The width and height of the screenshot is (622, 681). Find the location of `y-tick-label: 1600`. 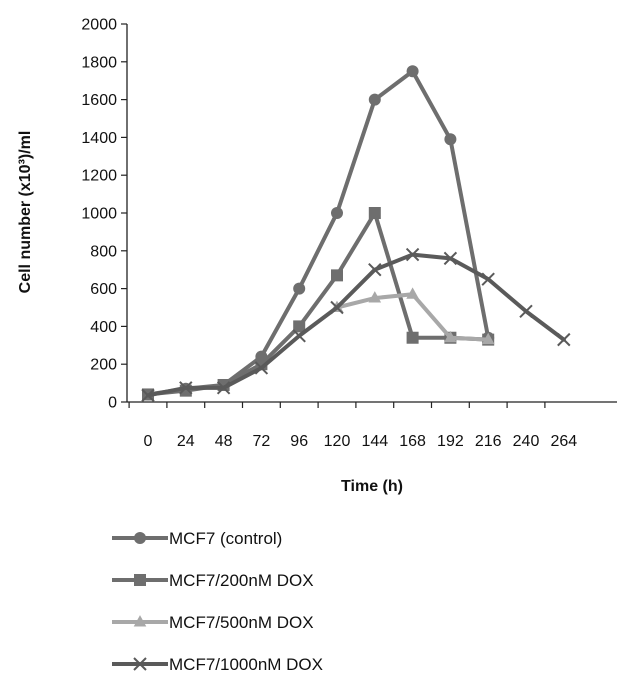

y-tick-label: 1600 is located at coordinates (99, 100).